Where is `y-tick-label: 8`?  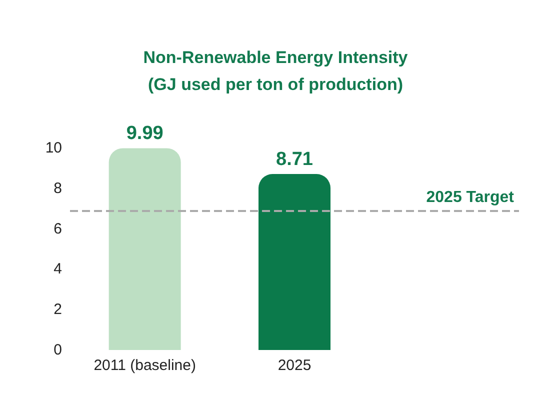
y-tick-label: 8 is located at coordinates (58, 188).